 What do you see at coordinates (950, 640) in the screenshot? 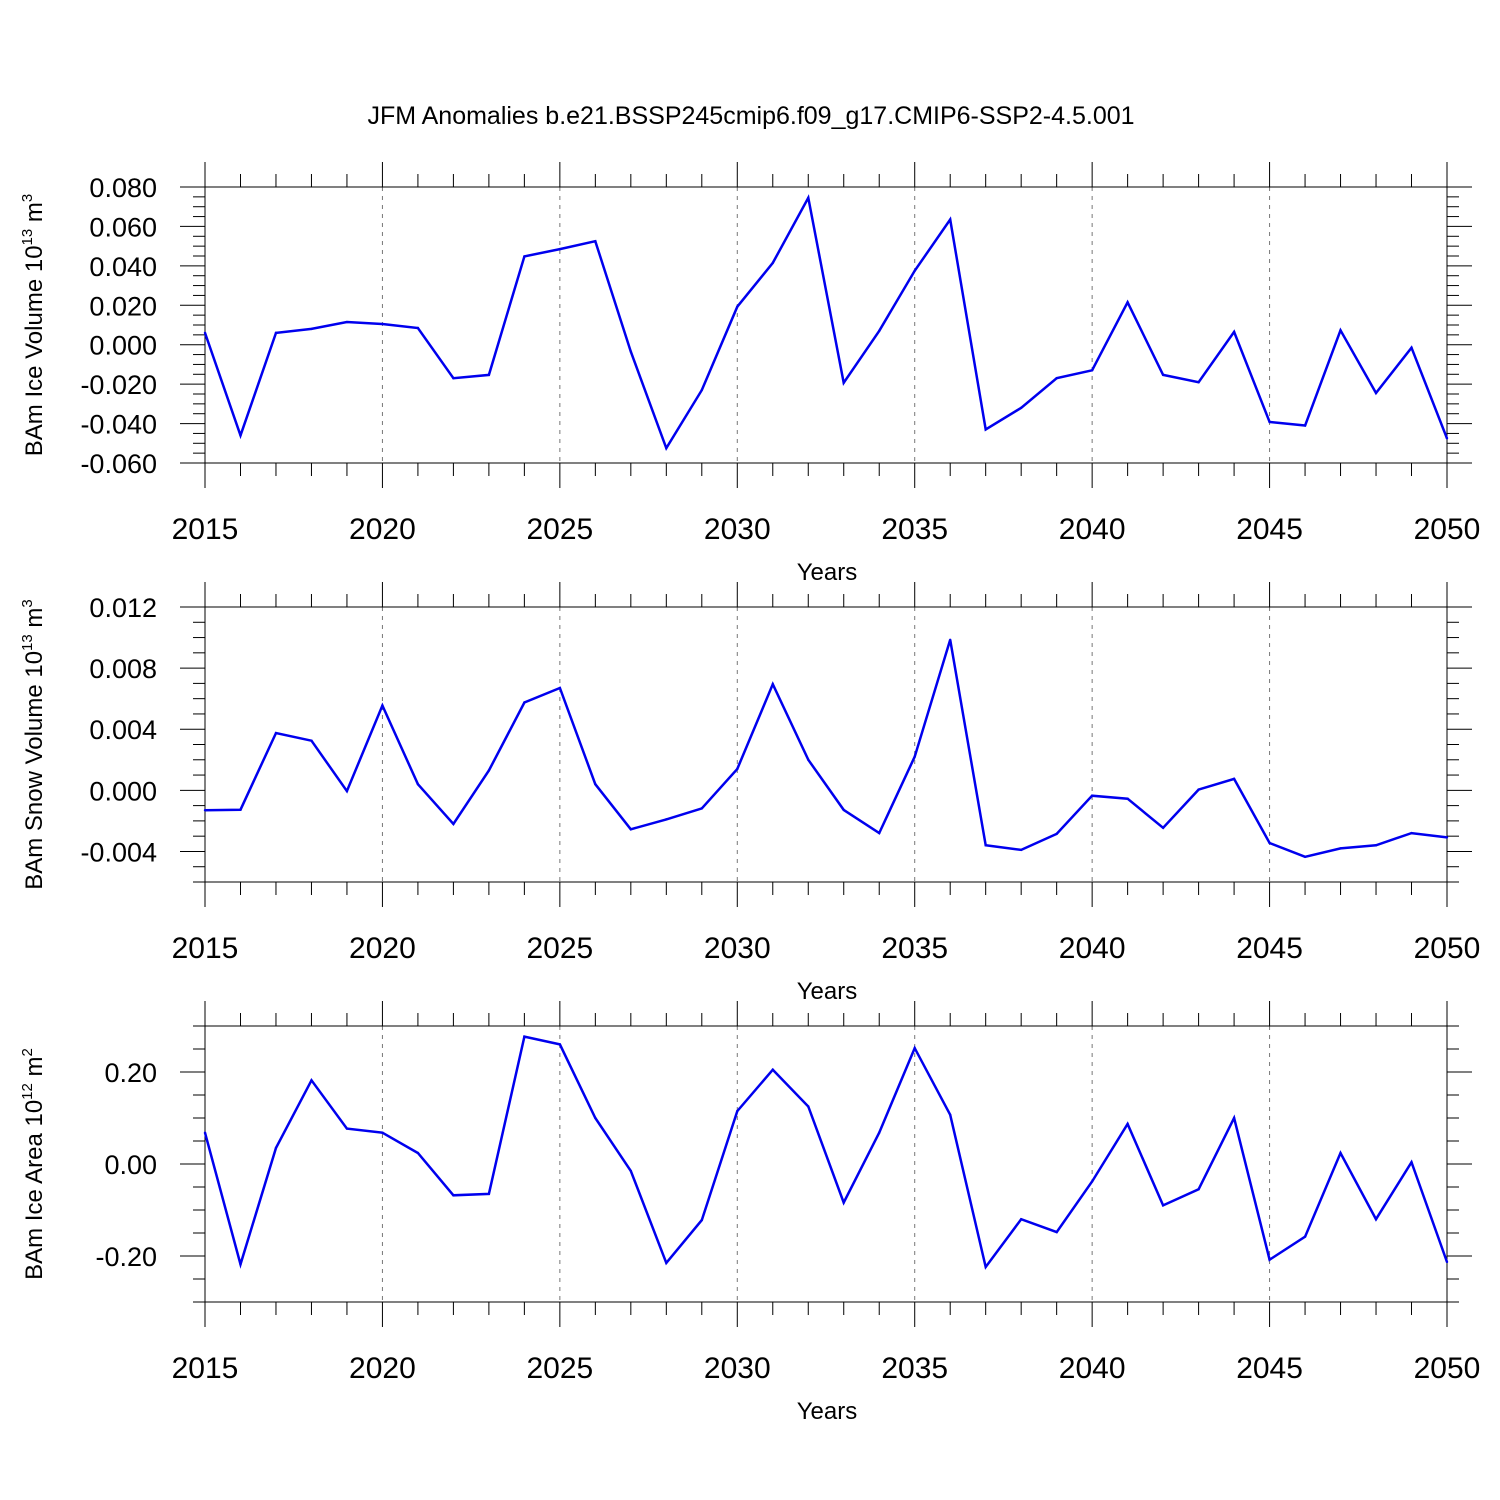
I see `data-point-2036` at bounding box center [950, 640].